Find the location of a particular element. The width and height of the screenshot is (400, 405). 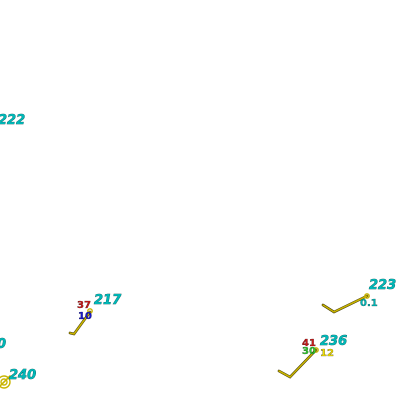

temperature-value: 37 is located at coordinates (84, 305).